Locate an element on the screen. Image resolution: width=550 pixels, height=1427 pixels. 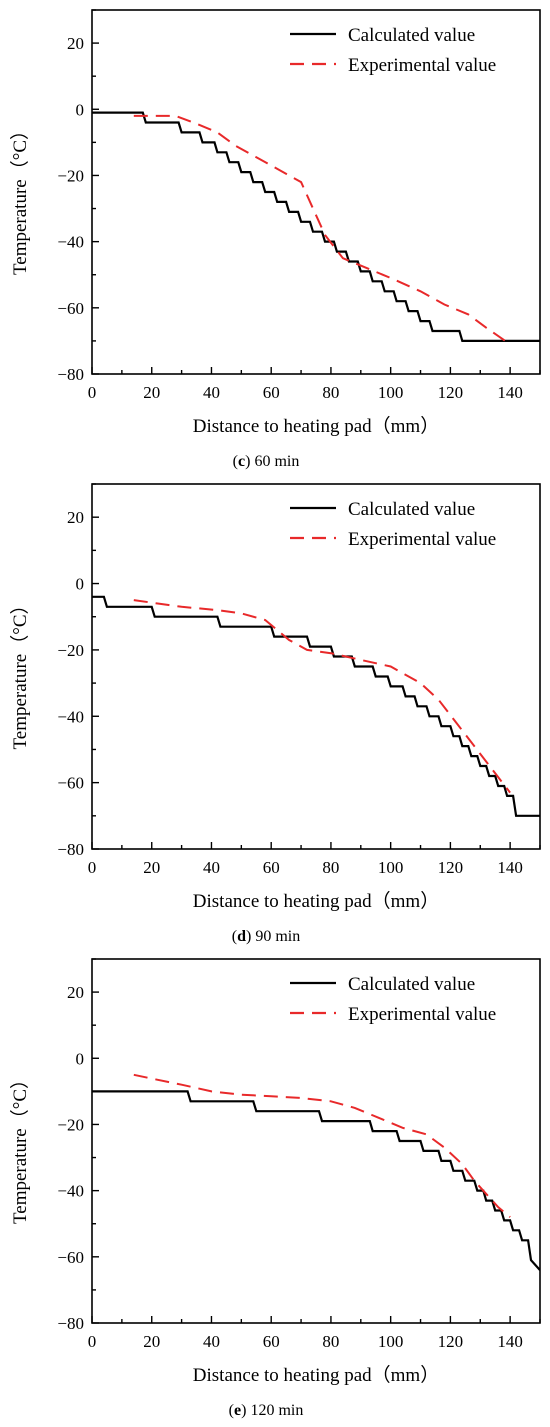
figure-caption: (d) 90 min is located at coordinates (266, 936).